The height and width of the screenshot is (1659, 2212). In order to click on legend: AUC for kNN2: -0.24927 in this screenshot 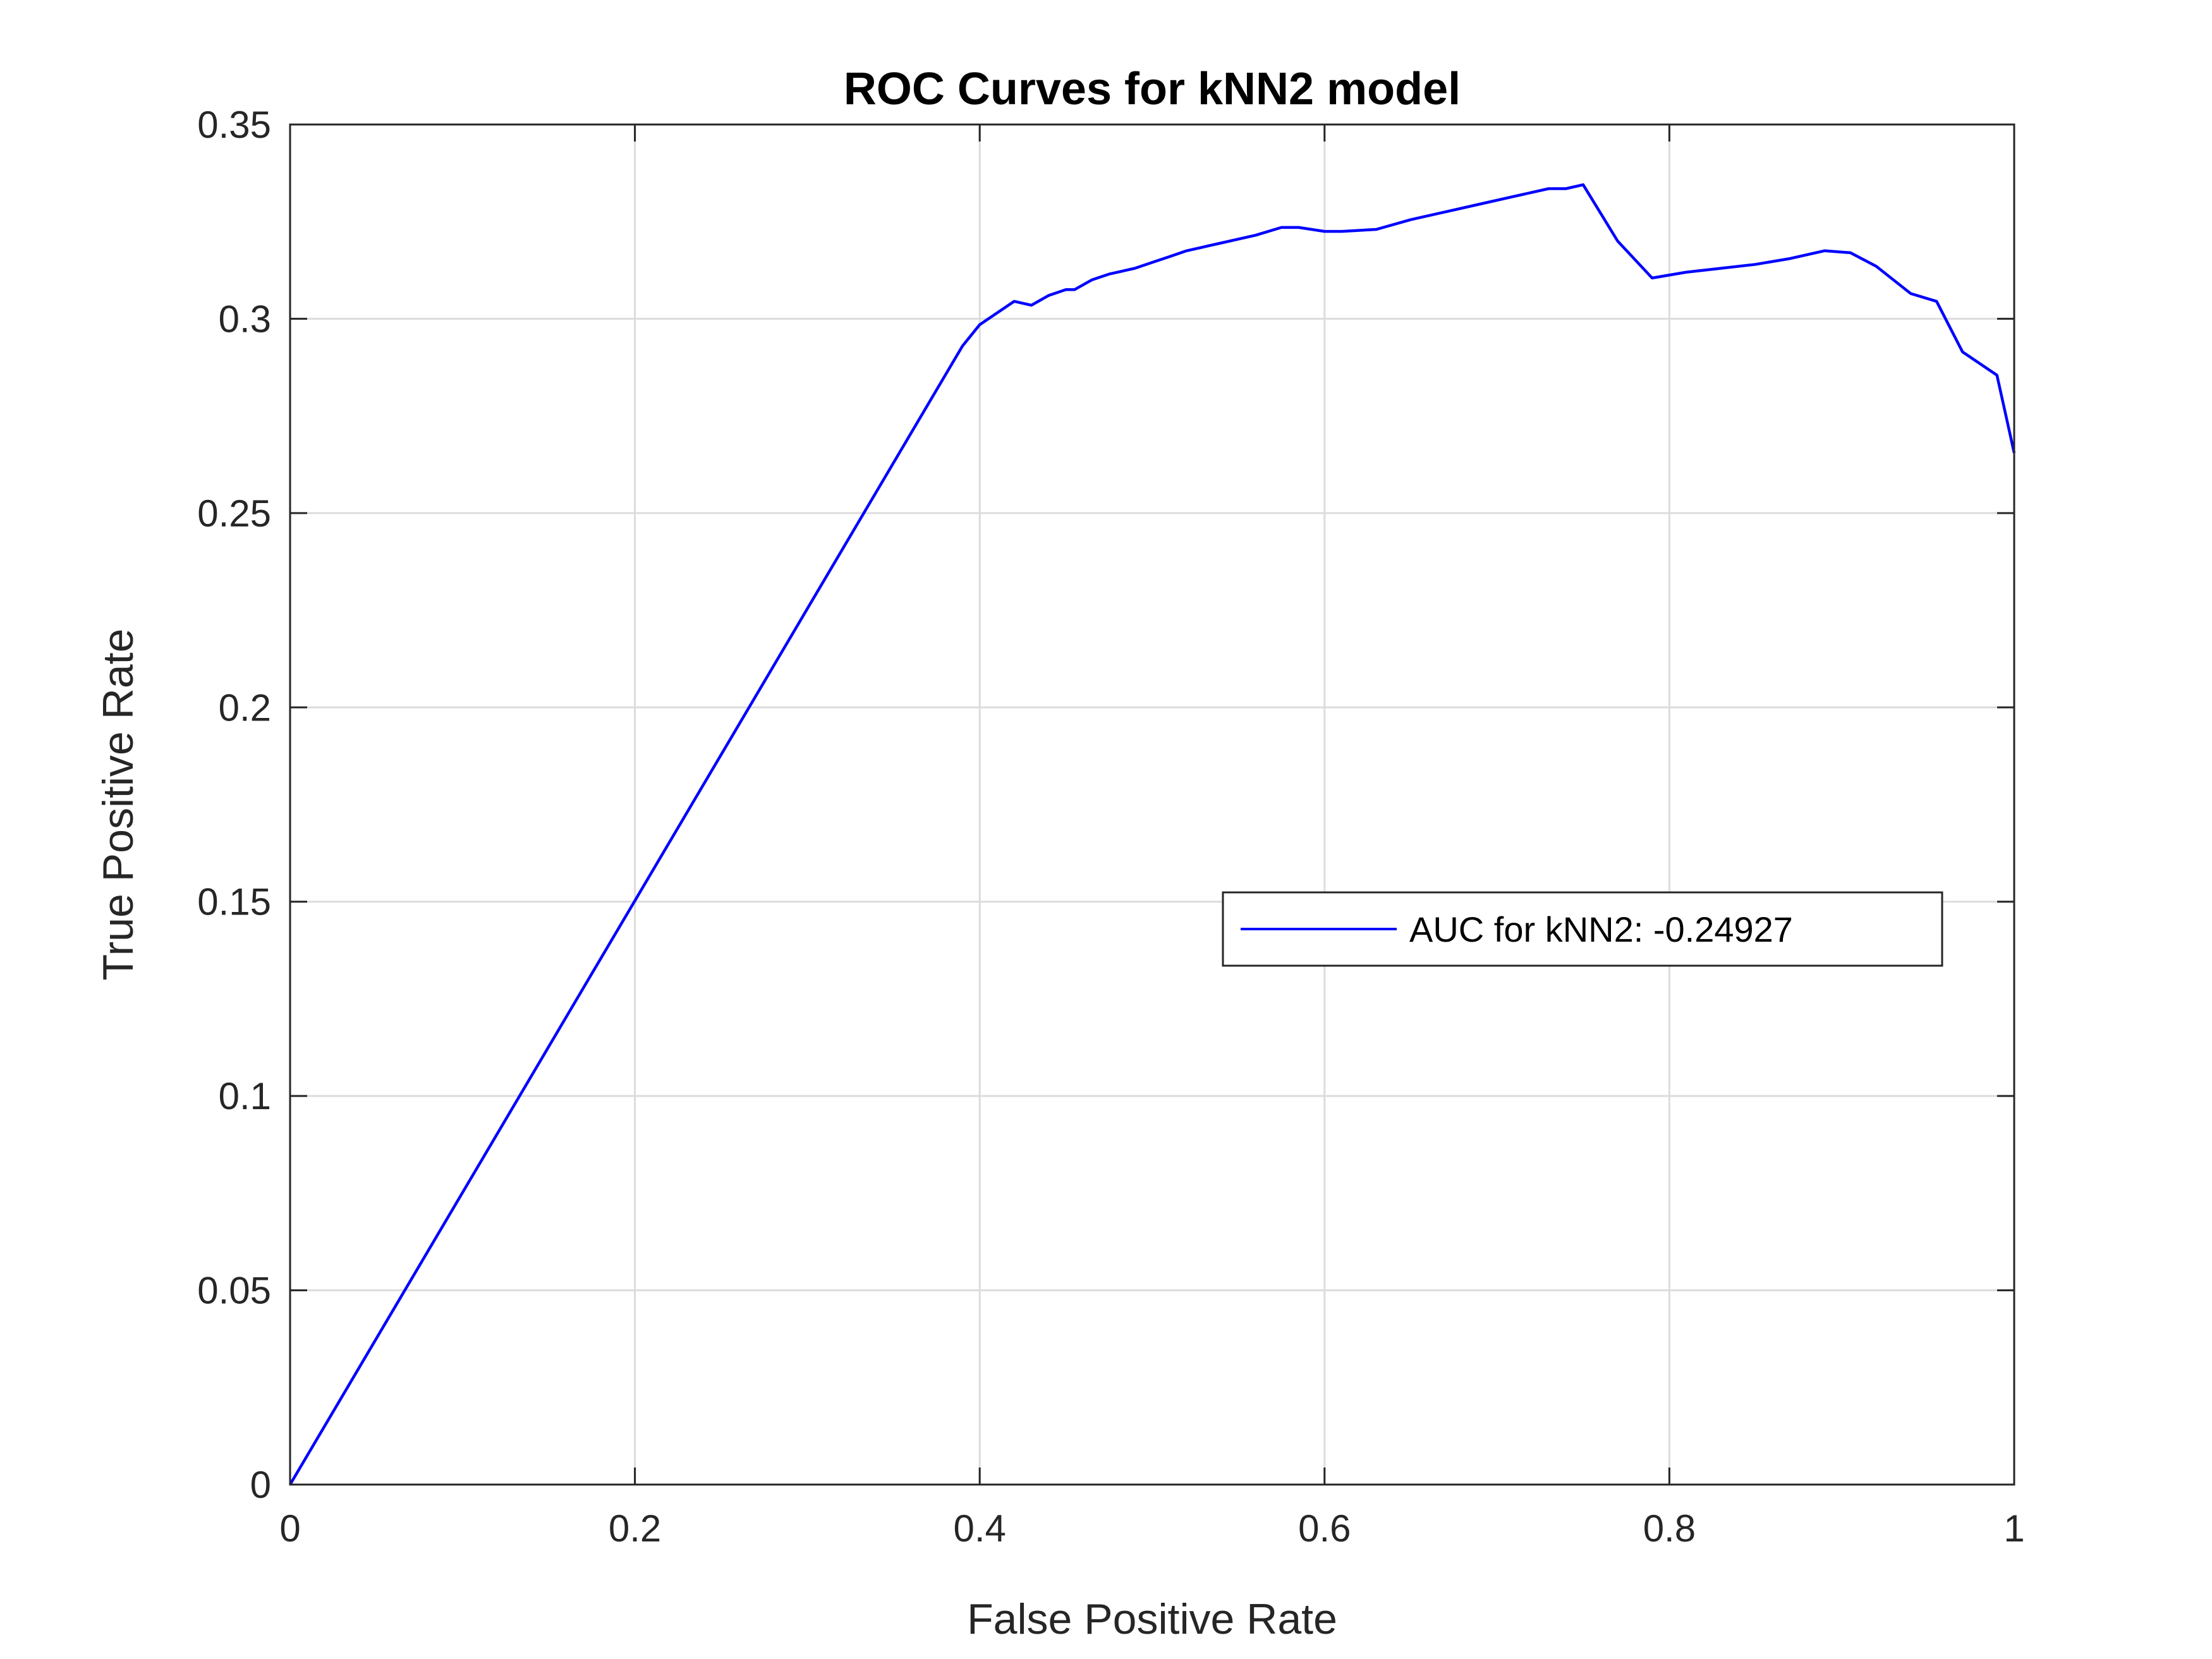, I will do `click(1582, 929)`.